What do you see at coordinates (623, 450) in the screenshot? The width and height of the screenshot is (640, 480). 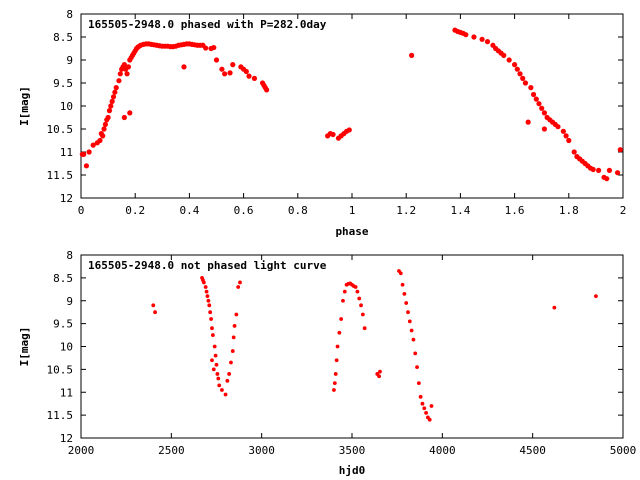 I see `x-tick-label: 5000` at bounding box center [623, 450].